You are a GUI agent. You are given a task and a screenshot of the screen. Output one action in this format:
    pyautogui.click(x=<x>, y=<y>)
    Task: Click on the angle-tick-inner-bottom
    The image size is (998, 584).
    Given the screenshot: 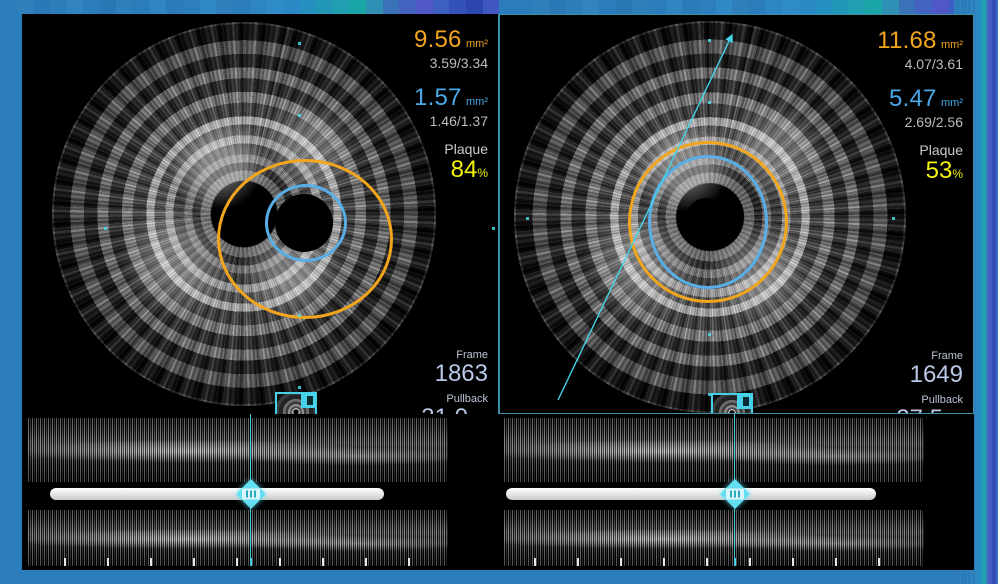 What is the action you would take?
    pyautogui.click(x=299, y=315)
    